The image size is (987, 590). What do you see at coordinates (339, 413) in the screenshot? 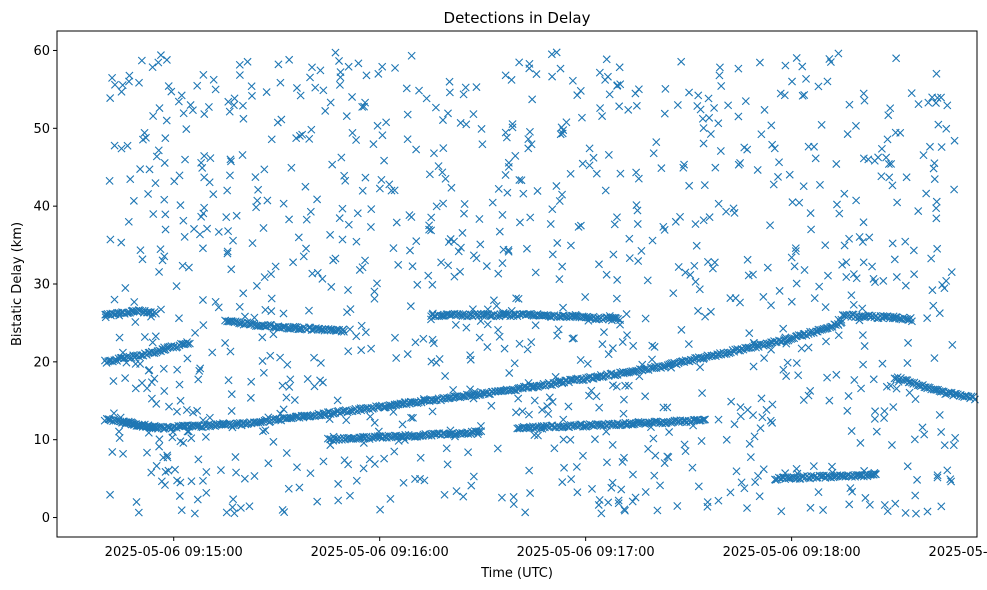
I see `detection-main-rising-track` at bounding box center [339, 413].